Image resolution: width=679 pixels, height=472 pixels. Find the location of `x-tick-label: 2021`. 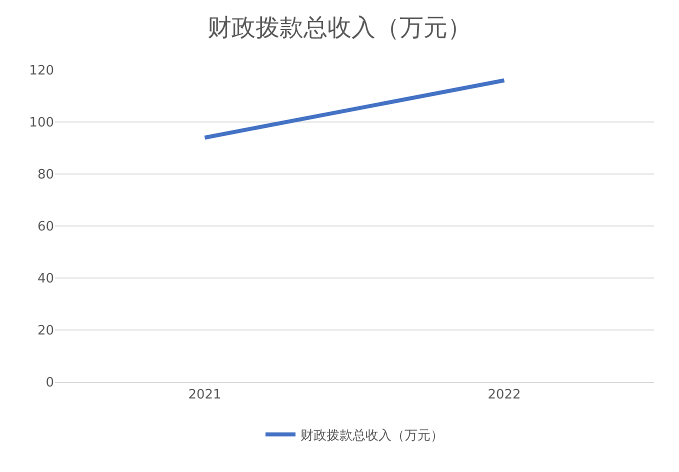

x-tick-label: 2021 is located at coordinates (205, 395).